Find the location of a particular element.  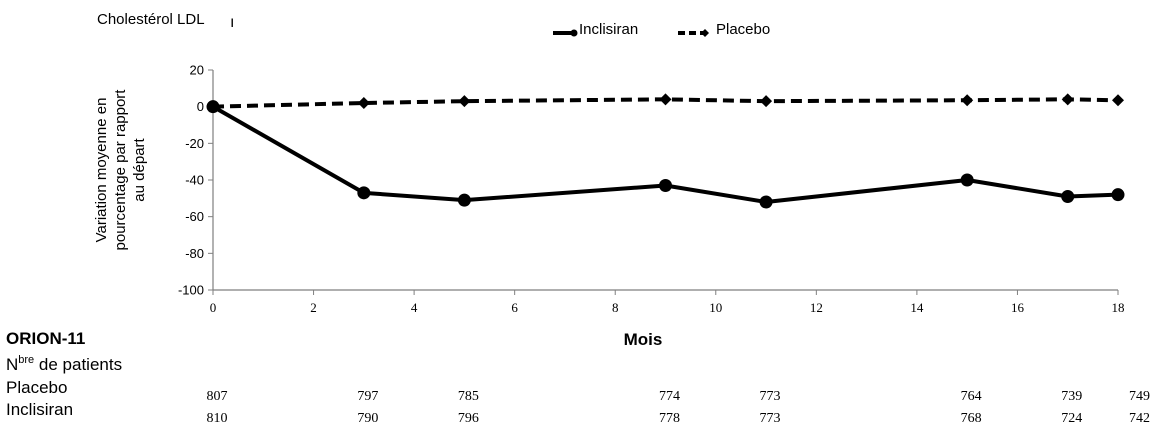

patients-header: Nbre de patients is located at coordinates (64, 364).